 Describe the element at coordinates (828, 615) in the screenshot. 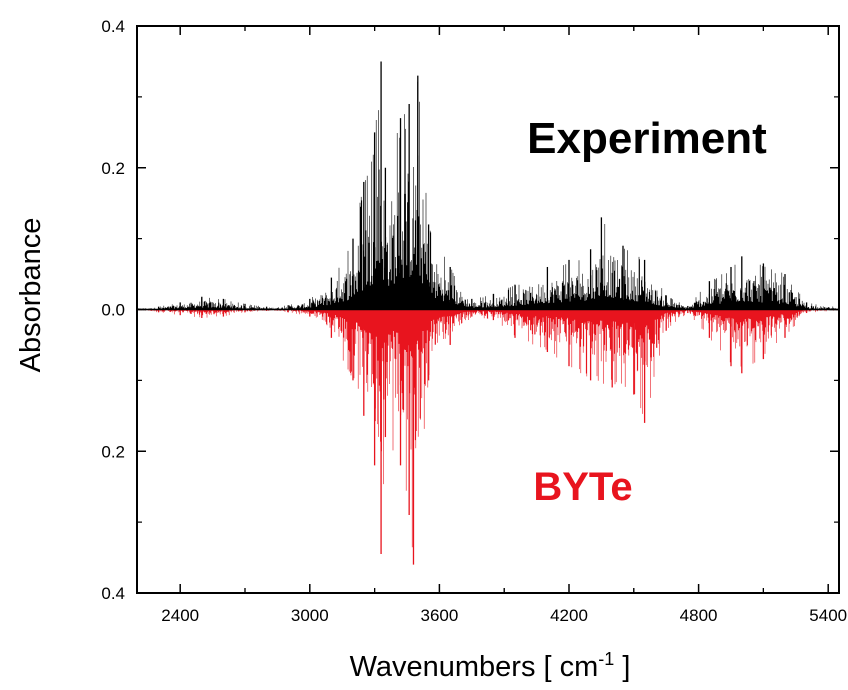

I see `x-tick-label: 5400` at that location.